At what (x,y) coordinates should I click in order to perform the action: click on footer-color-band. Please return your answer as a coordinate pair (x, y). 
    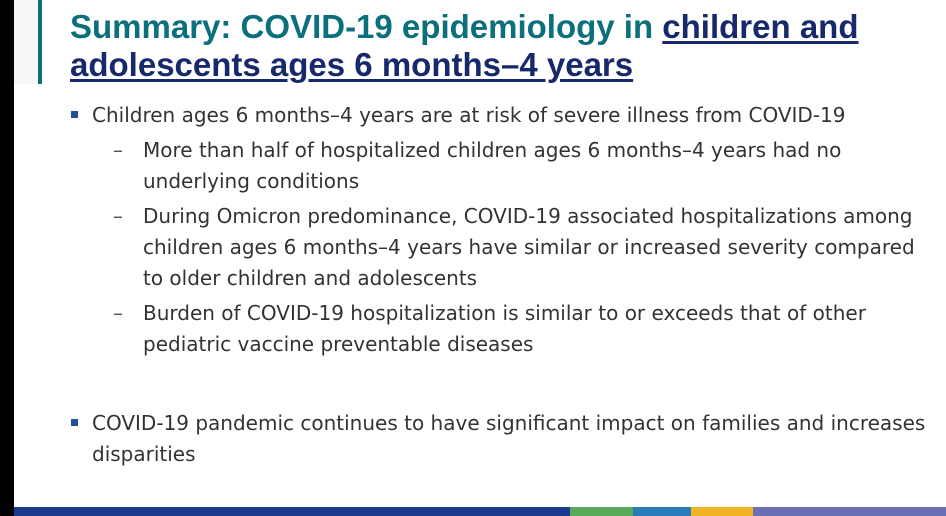
    Looking at the image, I should click on (480, 511).